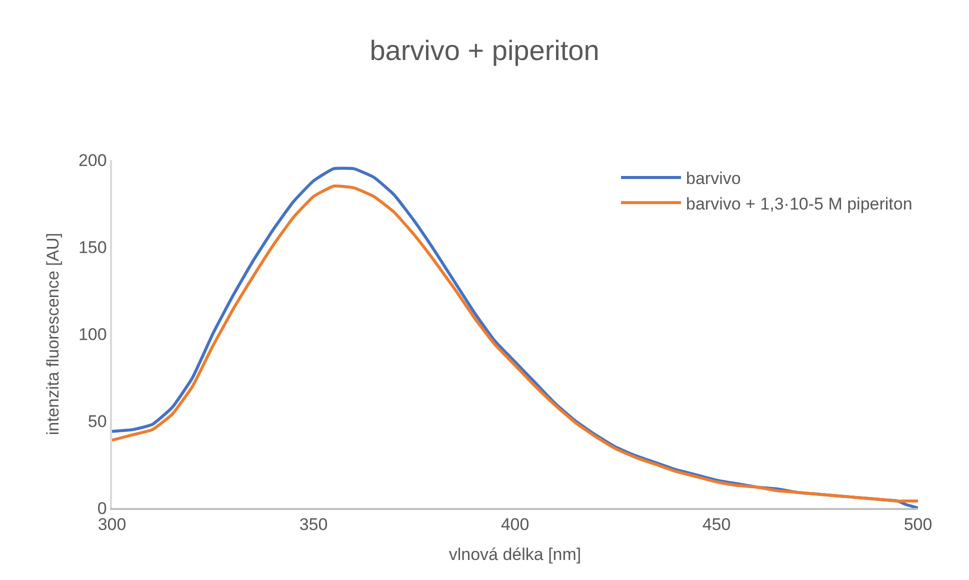  What do you see at coordinates (92, 334) in the screenshot?
I see `y-tick-label: 100` at bounding box center [92, 334].